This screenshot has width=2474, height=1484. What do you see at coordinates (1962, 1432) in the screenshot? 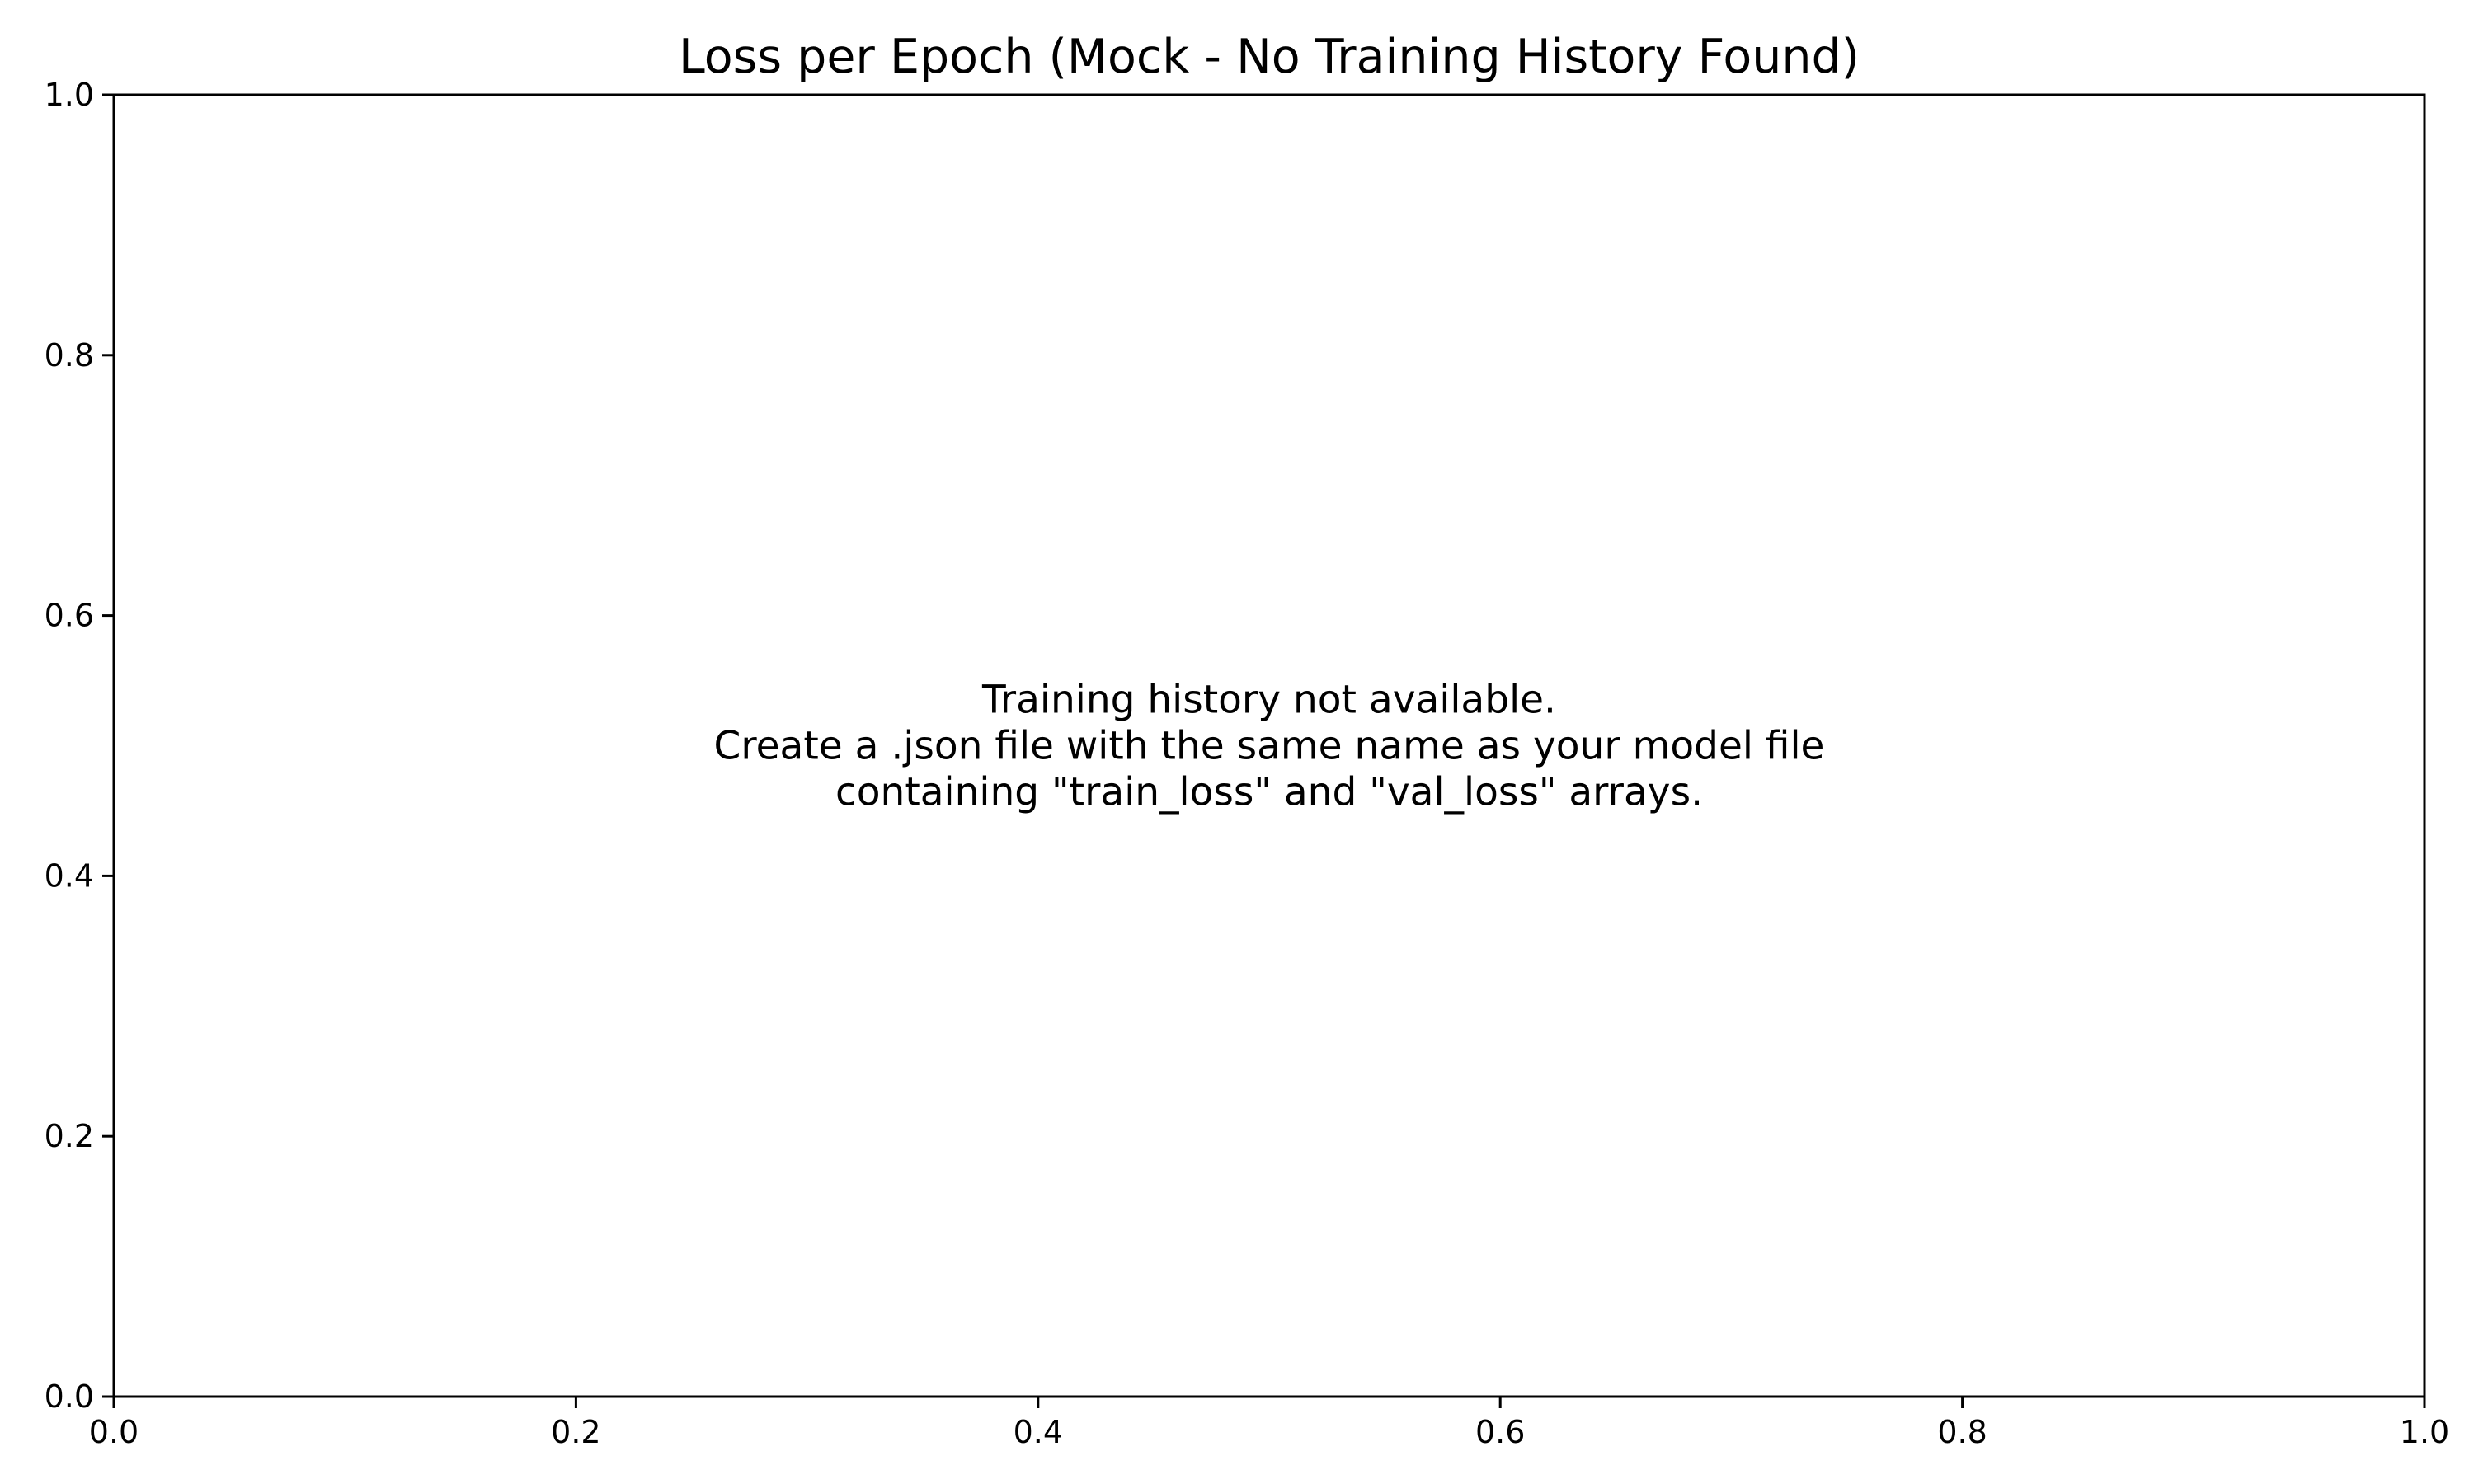
I see `x-tick-label: 0.8` at bounding box center [1962, 1432].